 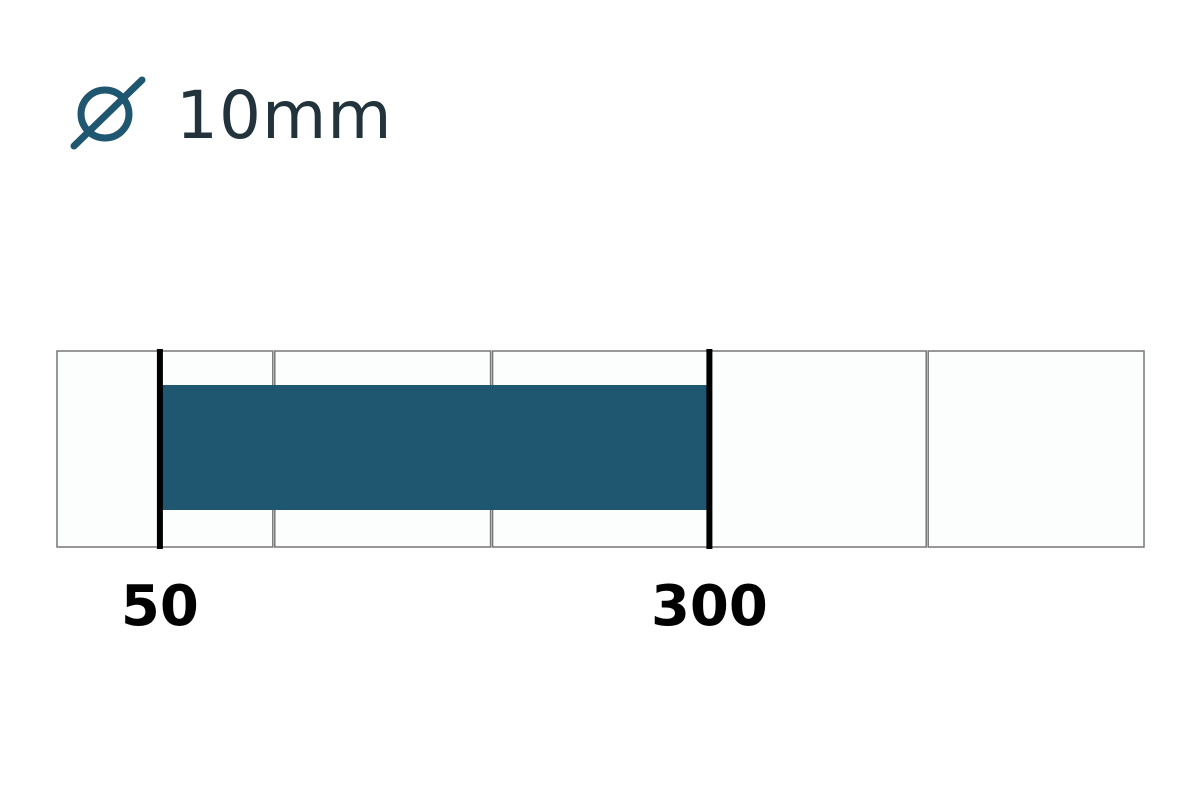 What do you see at coordinates (284, 115) in the screenshot?
I see `diameter-value: 10mm` at bounding box center [284, 115].